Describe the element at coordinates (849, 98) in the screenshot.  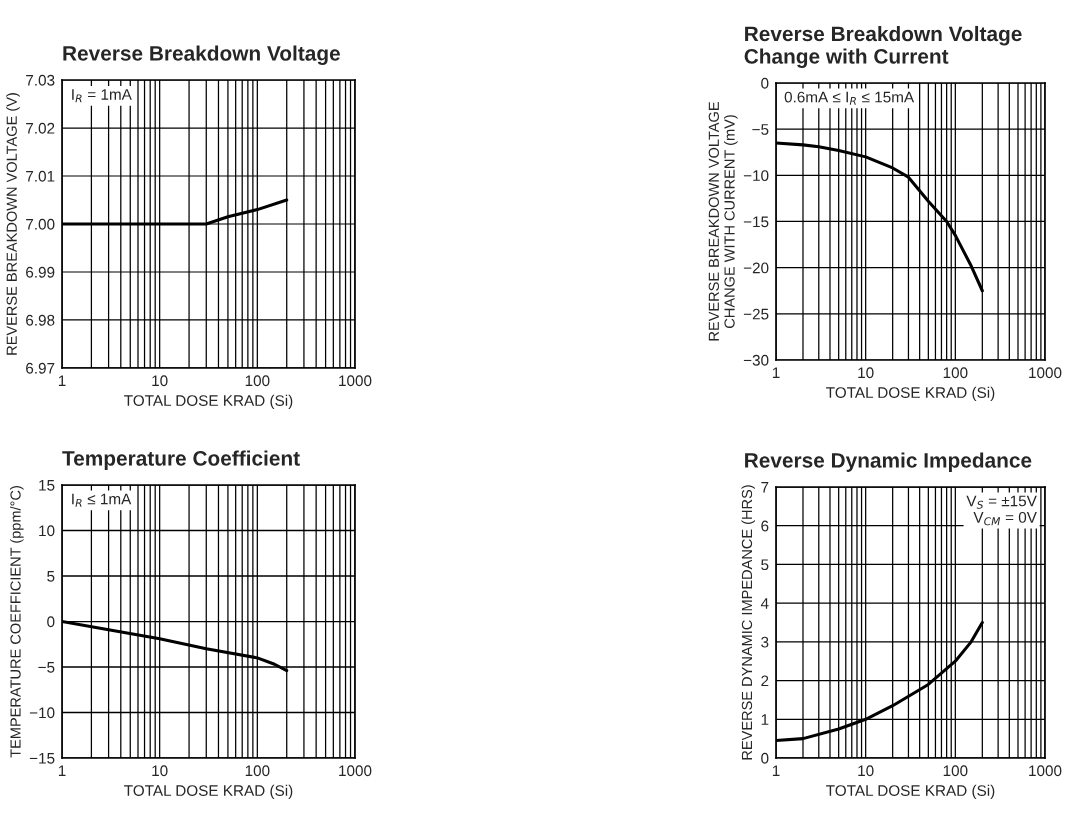
I see `annotation: 0.6mA ≤ I$_{R}$ ≤ 15mA` at that location.